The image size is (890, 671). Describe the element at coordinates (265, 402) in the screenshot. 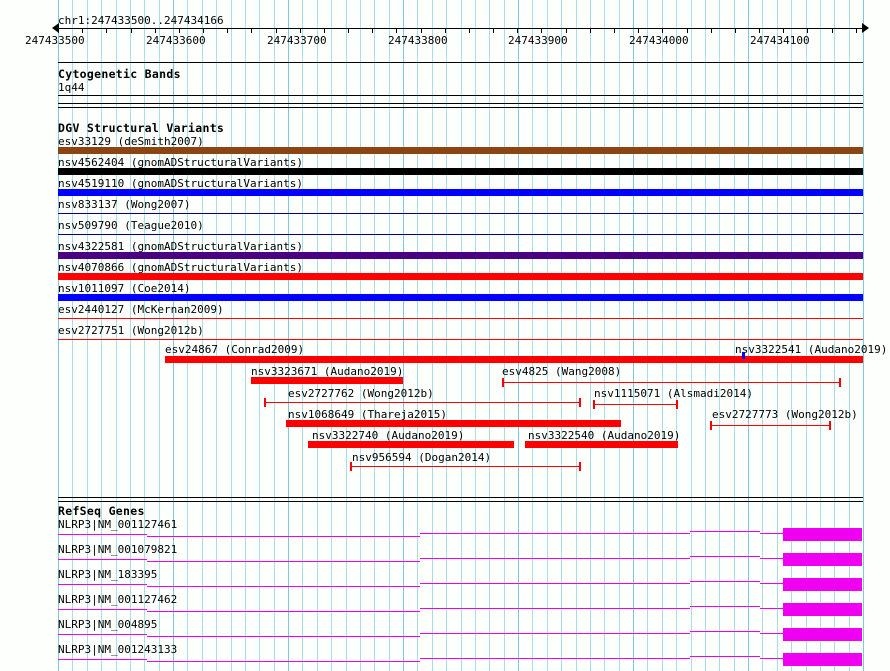

I see `feature-span-start-cap` at that location.